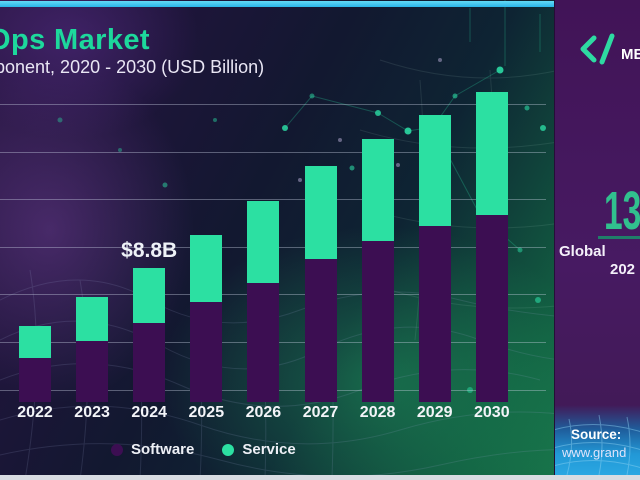 This screenshot has height=480, width=640. I want to click on bar-2022-software, so click(35, 379).